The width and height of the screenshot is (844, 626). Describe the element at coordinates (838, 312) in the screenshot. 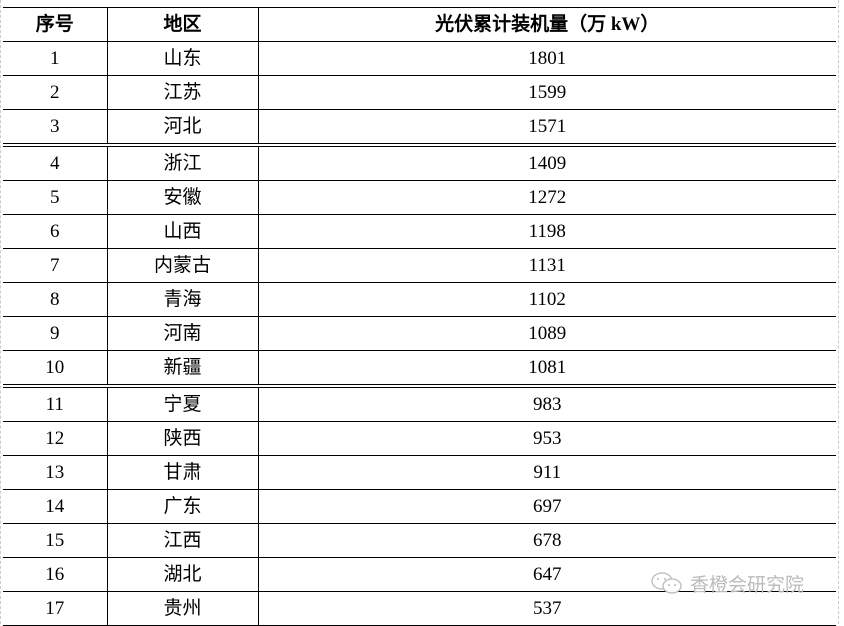

I see `page-edge-right` at that location.